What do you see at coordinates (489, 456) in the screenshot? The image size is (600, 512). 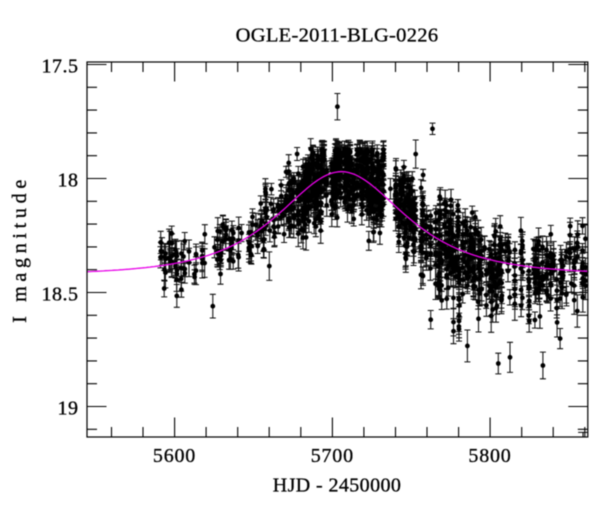 I see `svg-text: 5800` at bounding box center [489, 456].